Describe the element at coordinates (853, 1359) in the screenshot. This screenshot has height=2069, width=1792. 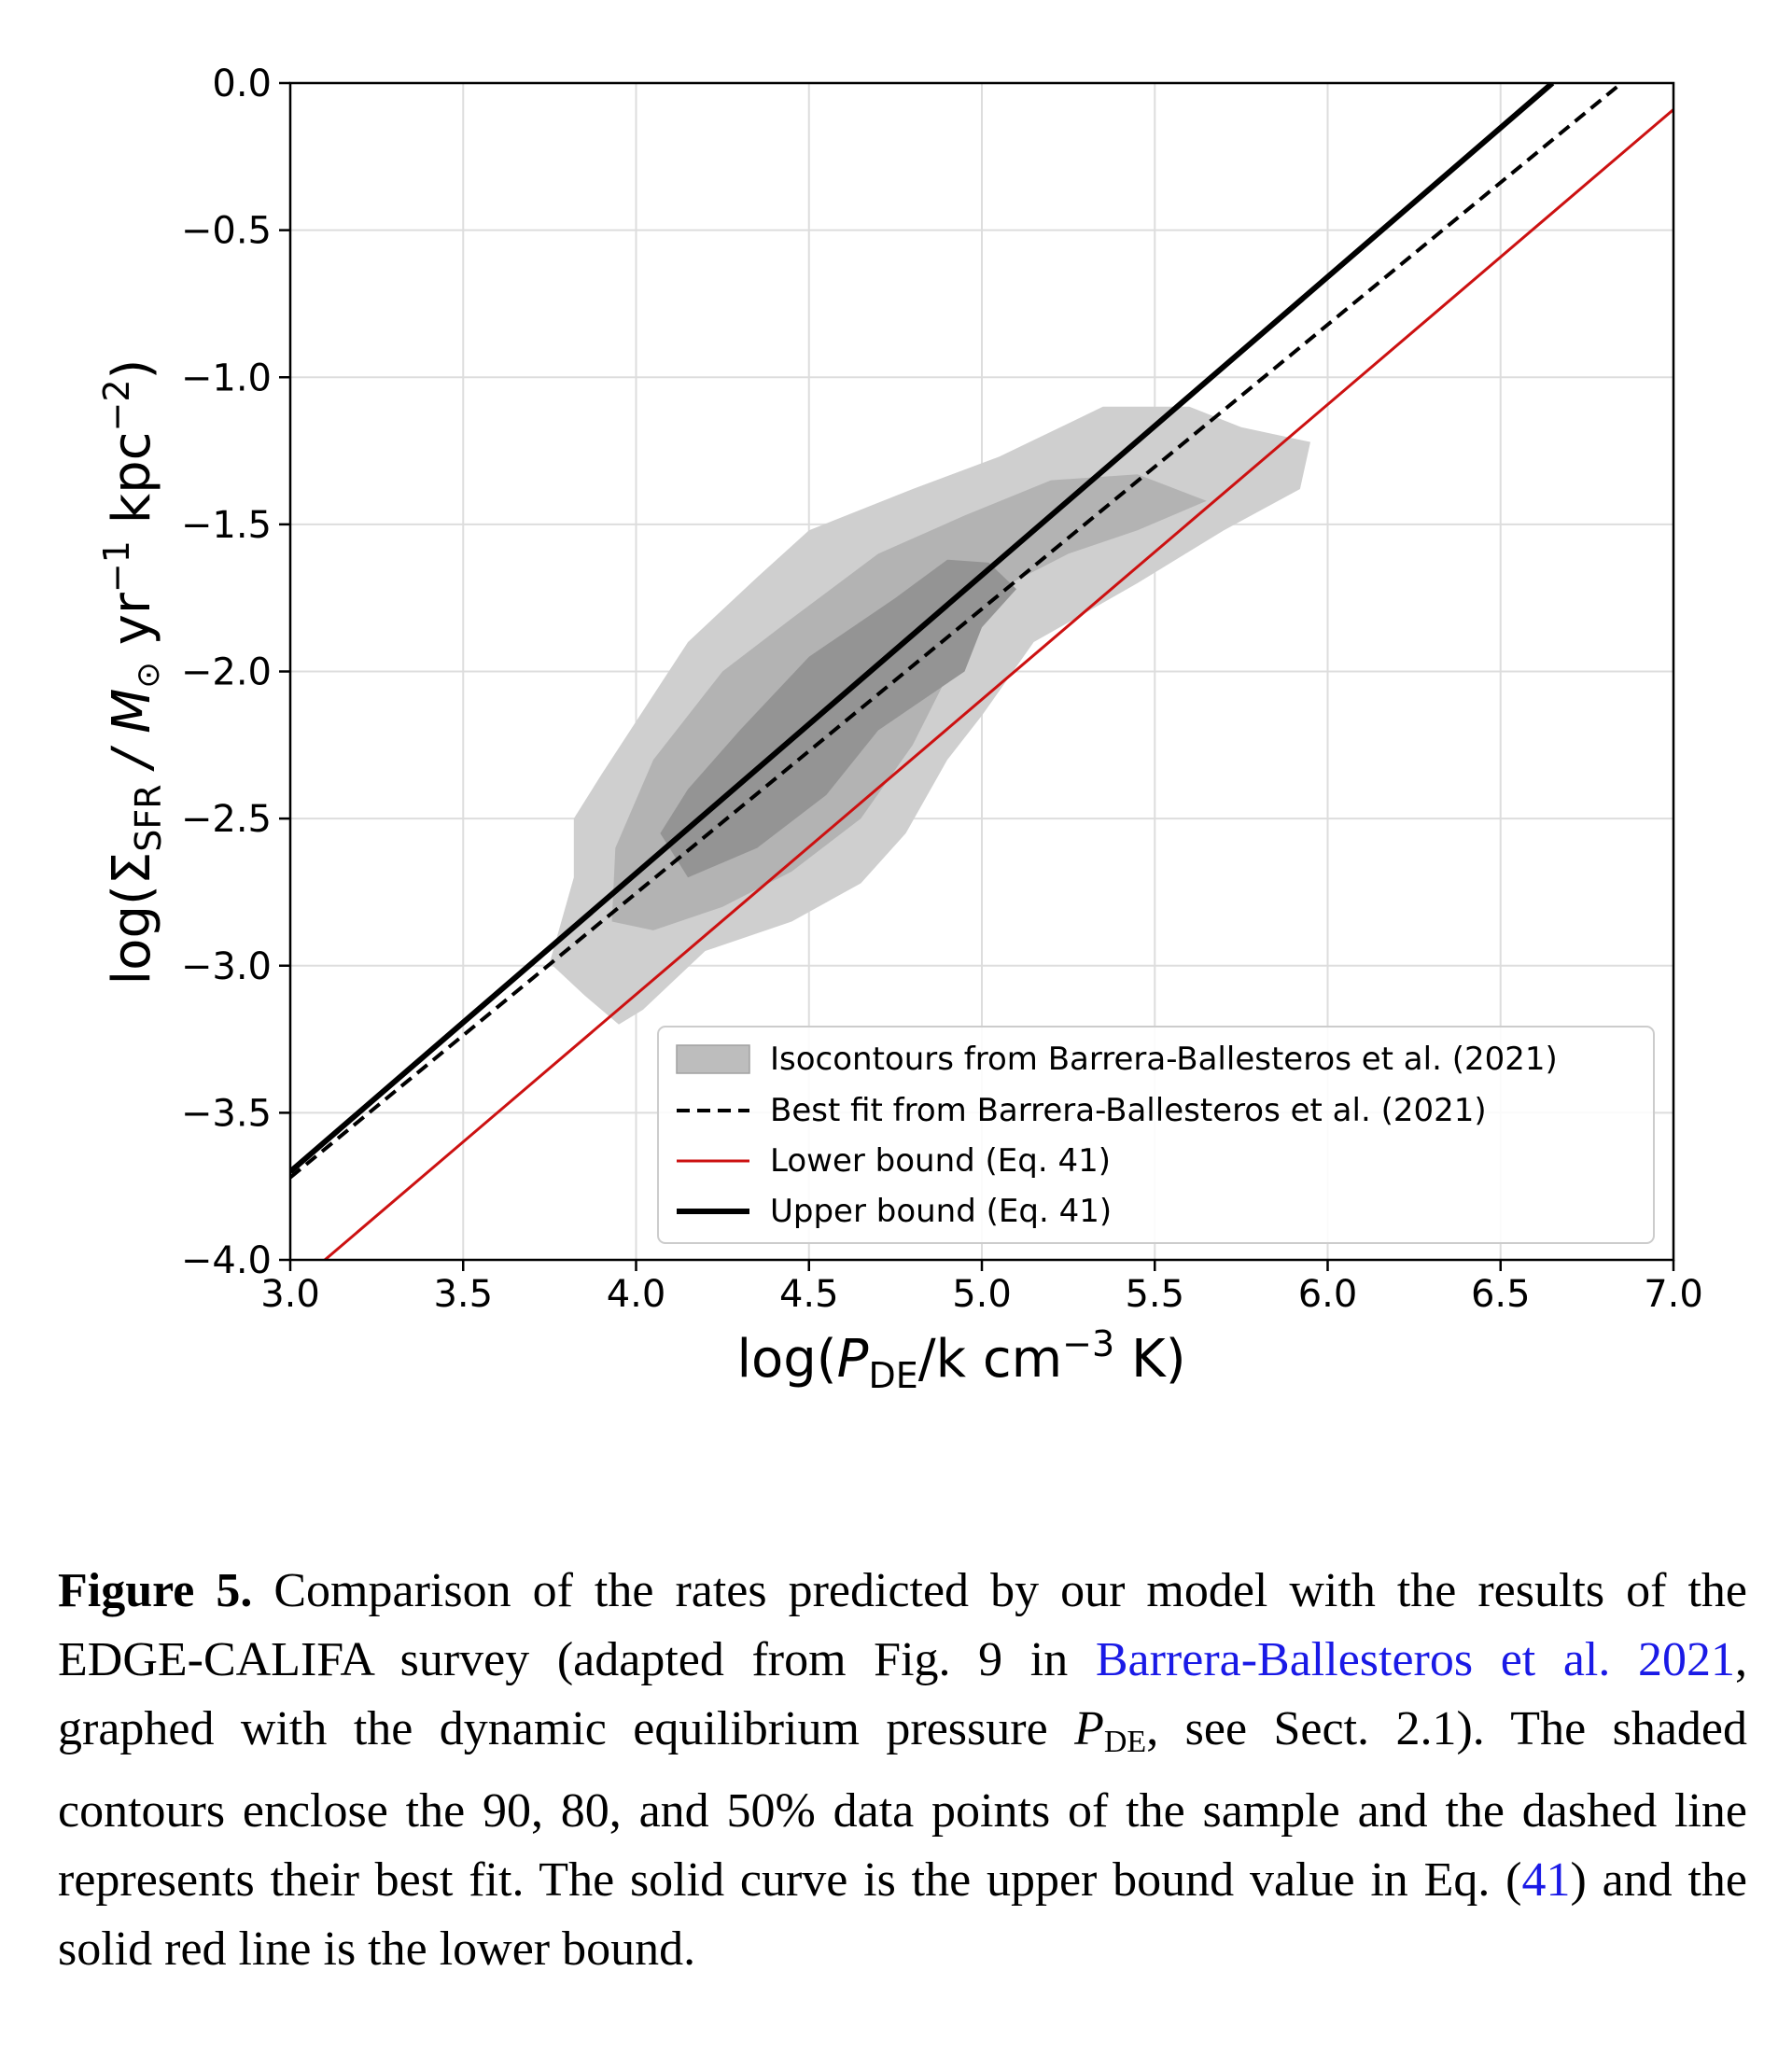
I see `x-axis-label-var: P` at that location.